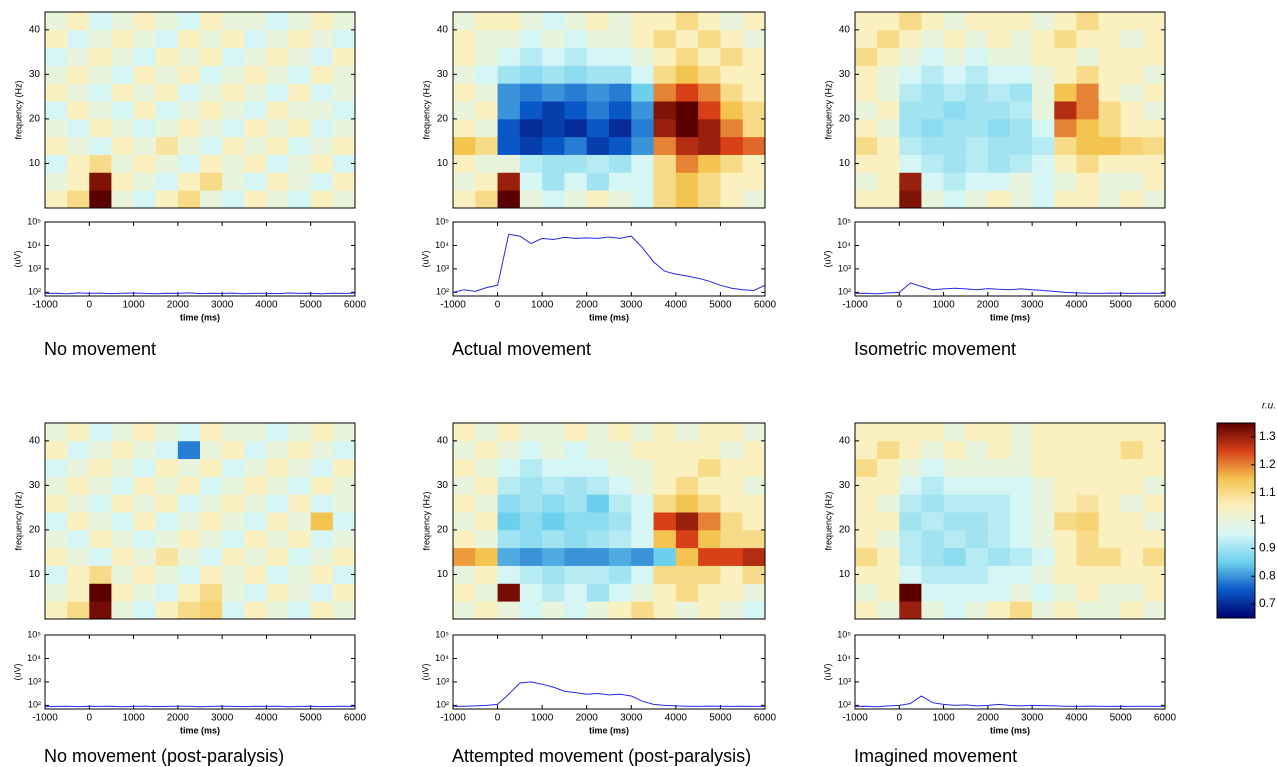 The image size is (1277, 767). Describe the element at coordinates (425, 671) in the screenshot. I see `y-axis-label: (uV)` at that location.